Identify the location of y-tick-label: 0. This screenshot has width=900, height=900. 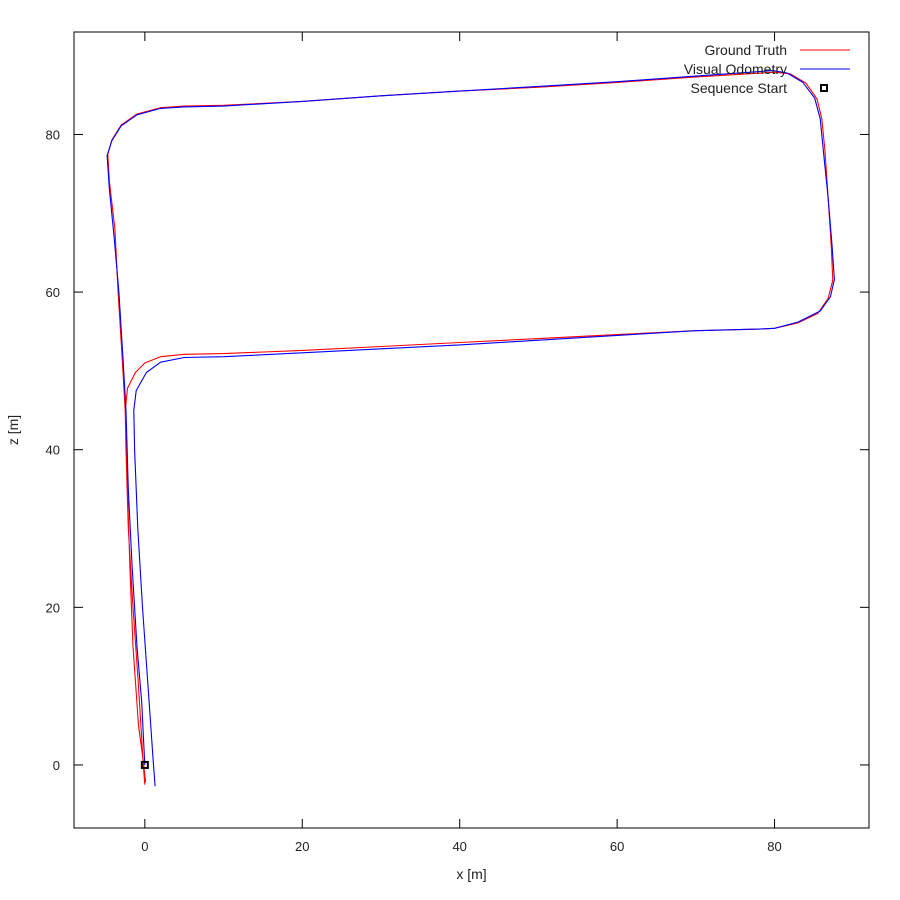
(56, 765).